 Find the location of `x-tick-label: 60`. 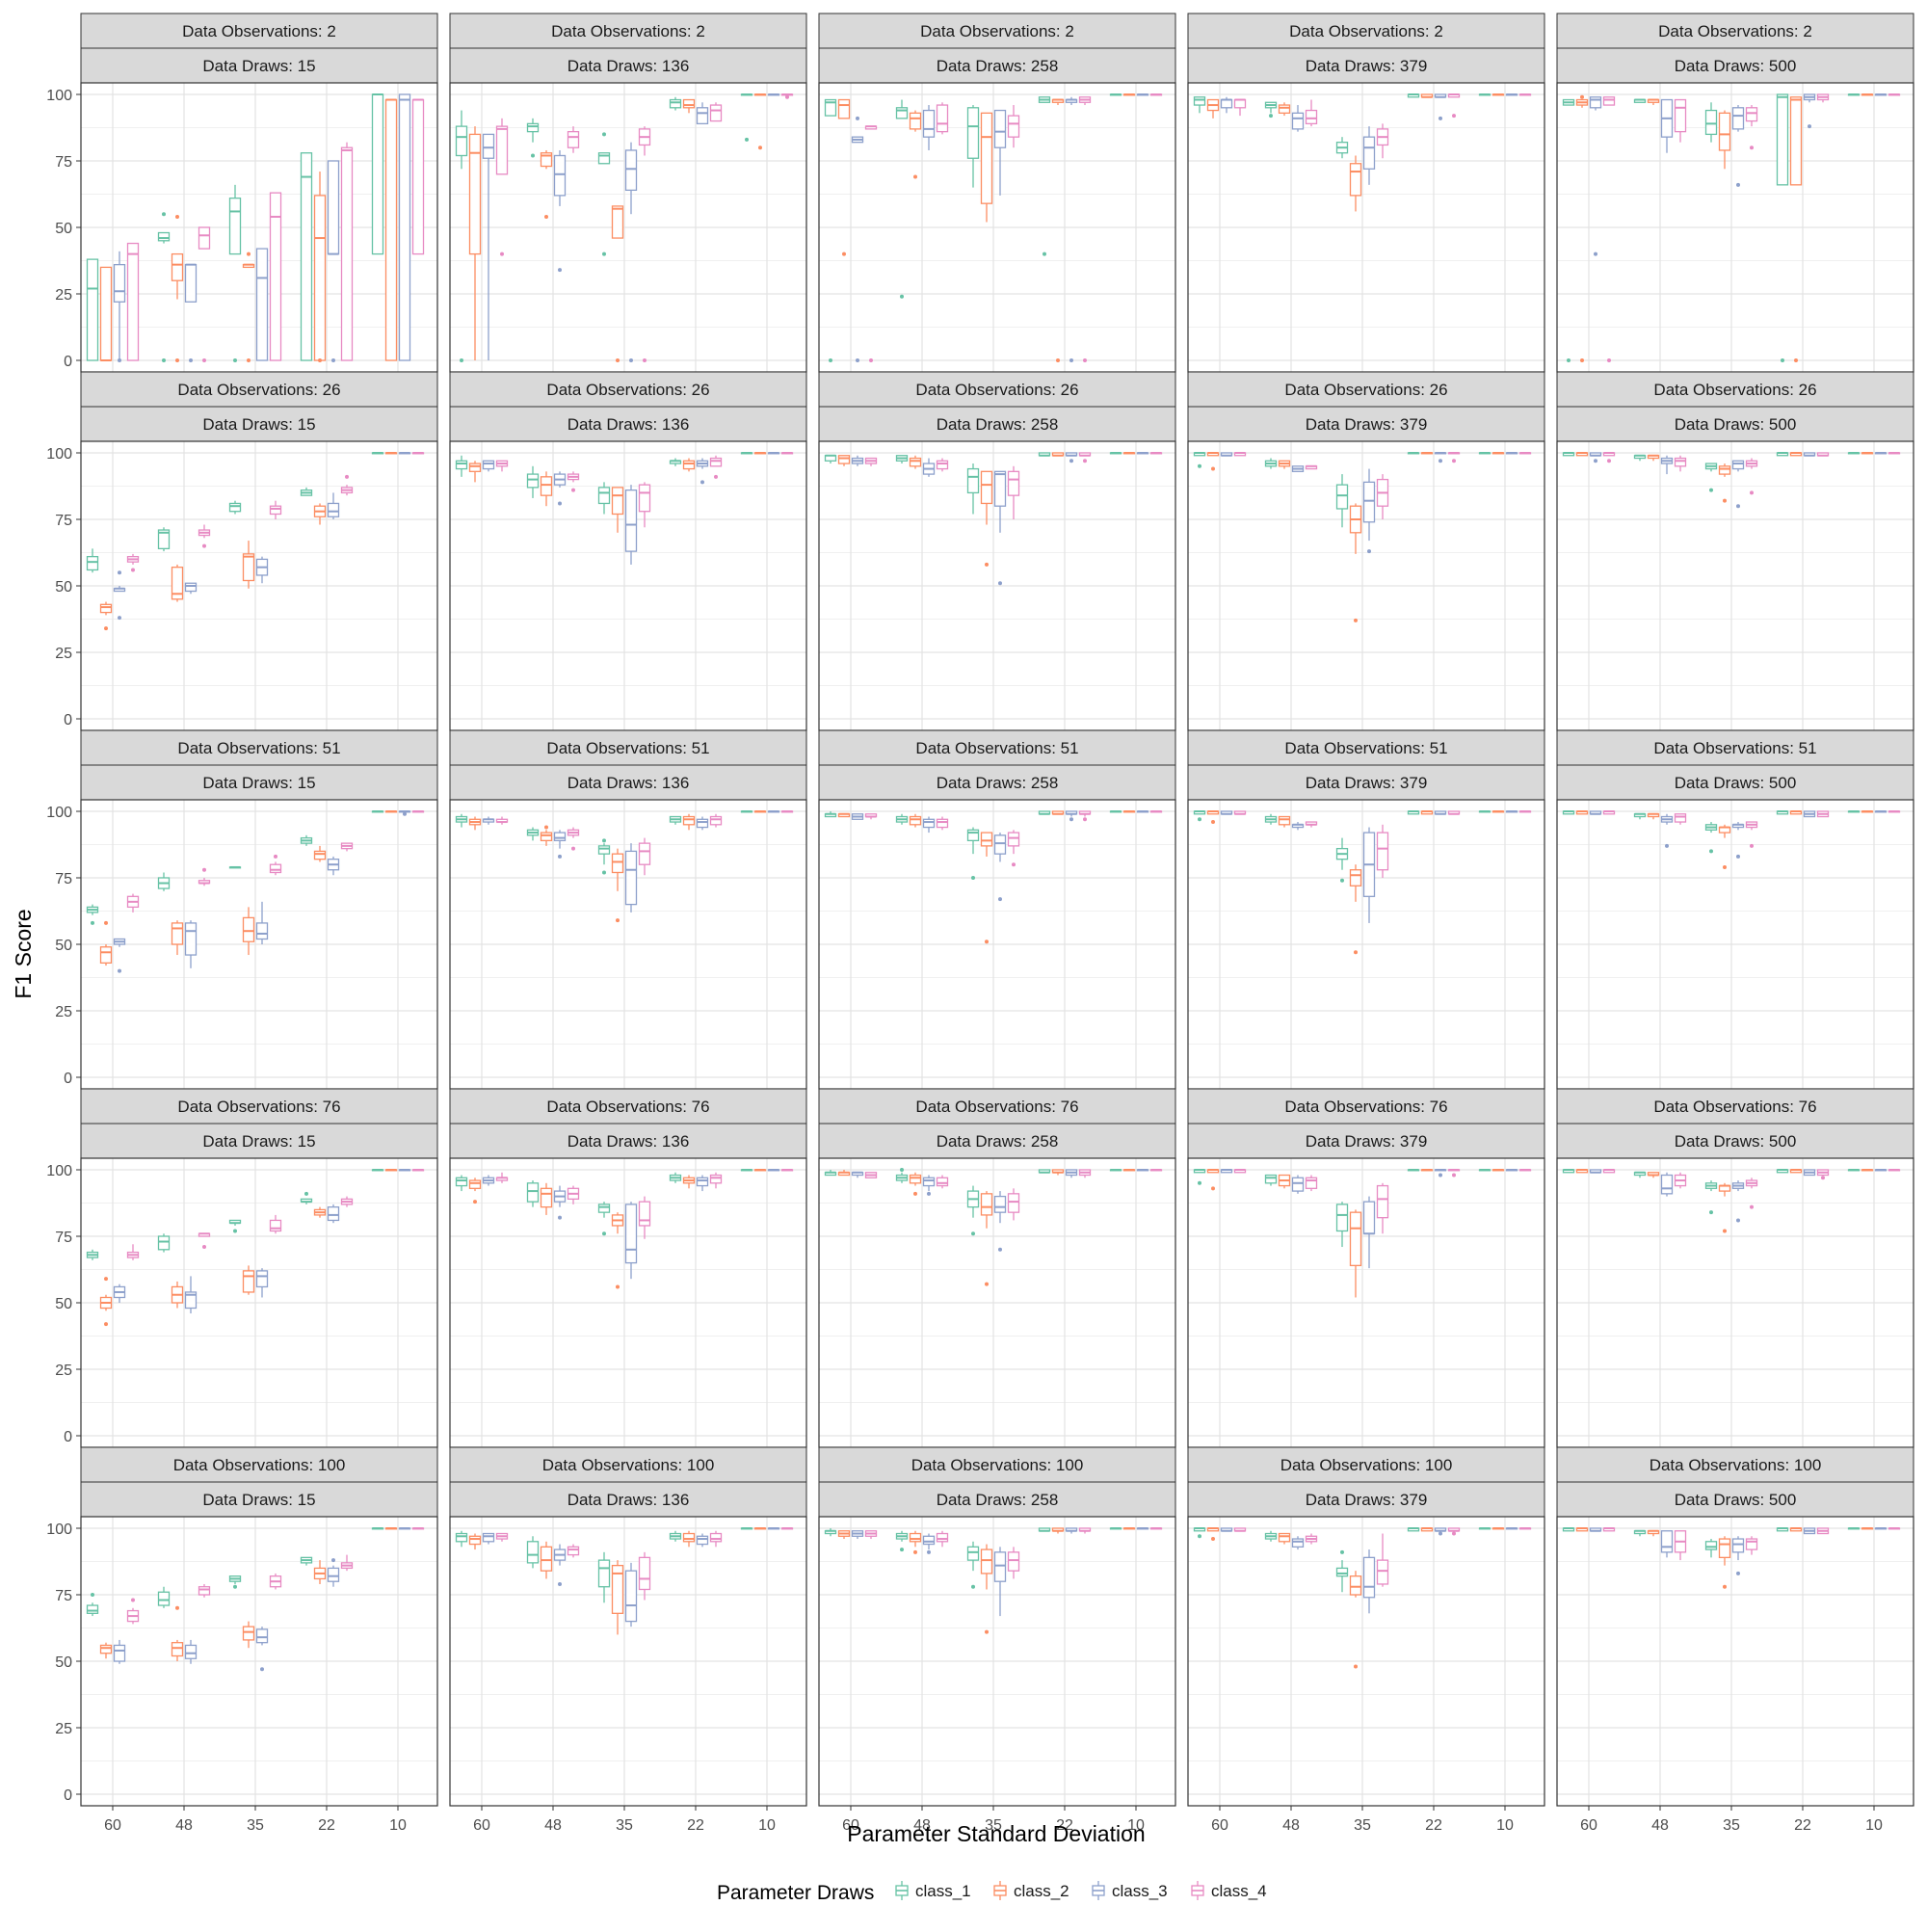

x-tick-label: 60 is located at coordinates (1588, 1825).